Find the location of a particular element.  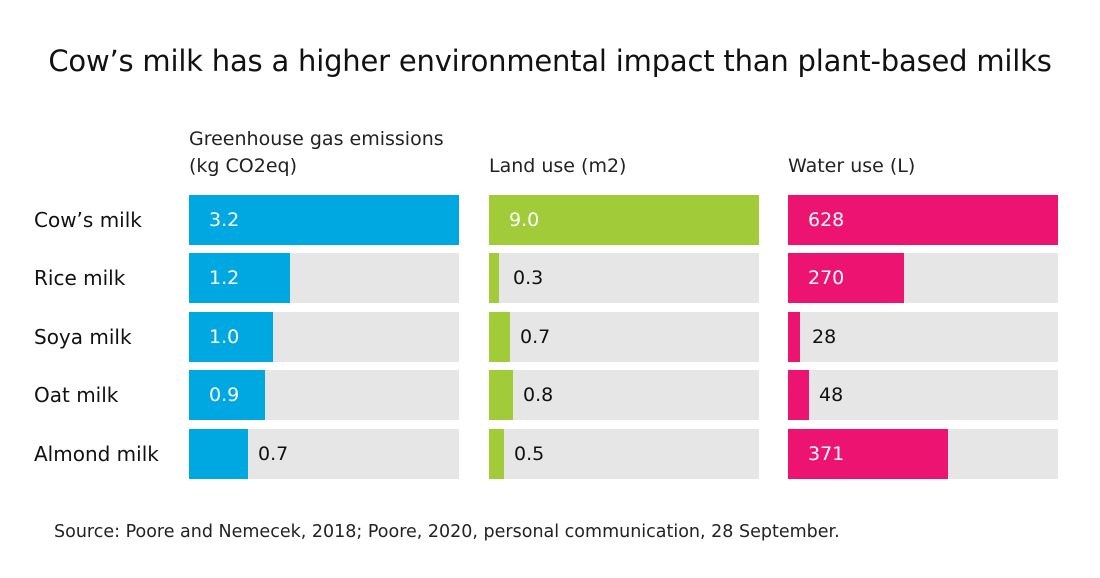

panel-header: Greenhouse gas emissions (kg CO2eq) is located at coordinates (316, 153).